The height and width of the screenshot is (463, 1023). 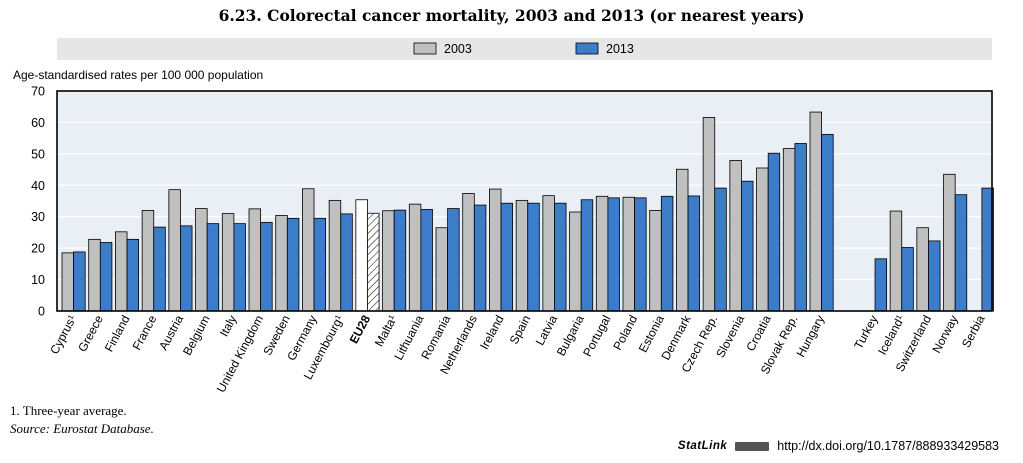 What do you see at coordinates (68, 410) in the screenshot?
I see `footnote: 1. Three-year average.` at bounding box center [68, 410].